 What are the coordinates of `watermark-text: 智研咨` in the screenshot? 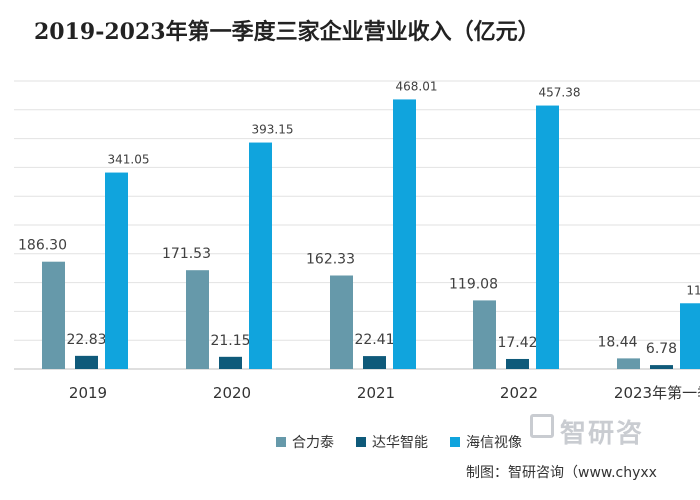 It's located at (602, 434).